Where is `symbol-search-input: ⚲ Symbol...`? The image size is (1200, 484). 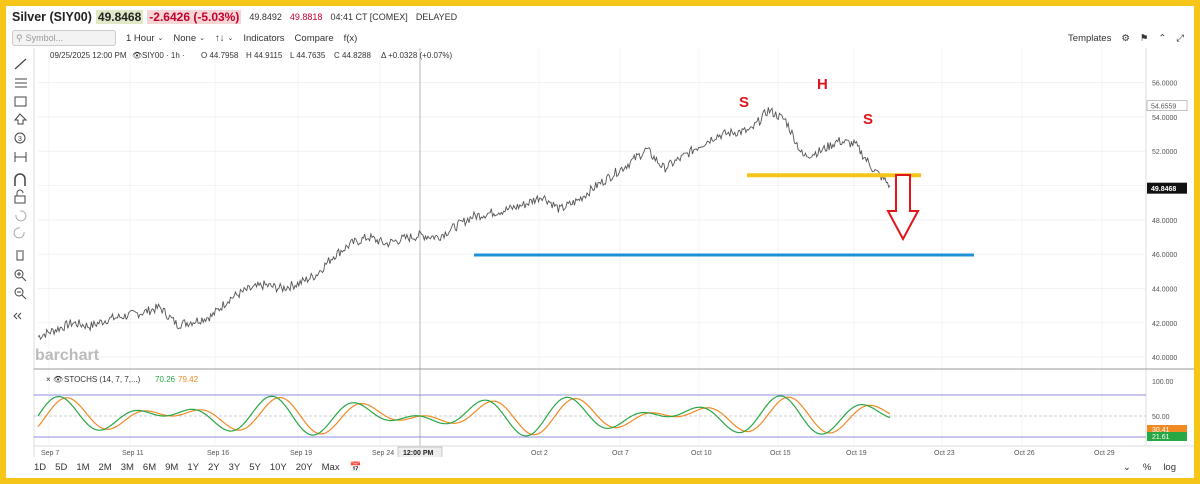 symbol-search-input: ⚲ Symbol... is located at coordinates (64, 38).